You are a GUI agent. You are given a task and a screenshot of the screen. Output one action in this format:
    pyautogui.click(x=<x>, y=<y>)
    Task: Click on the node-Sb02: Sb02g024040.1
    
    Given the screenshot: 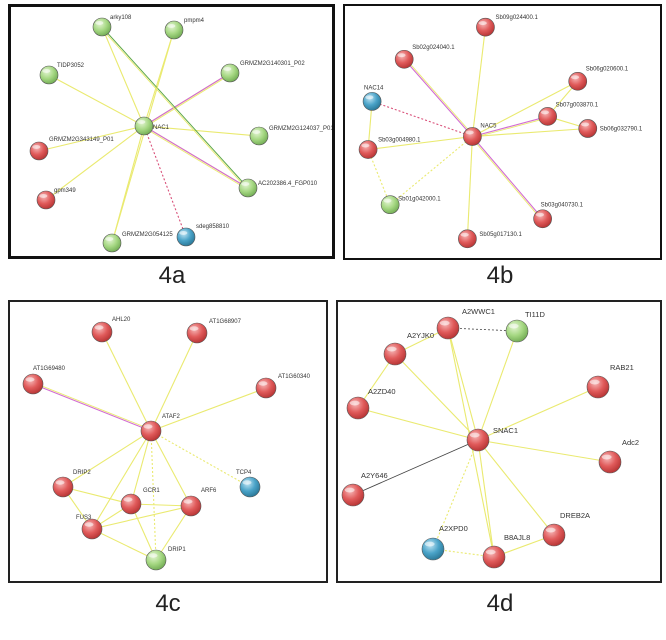 What is the action you would take?
    pyautogui.click(x=424, y=57)
    